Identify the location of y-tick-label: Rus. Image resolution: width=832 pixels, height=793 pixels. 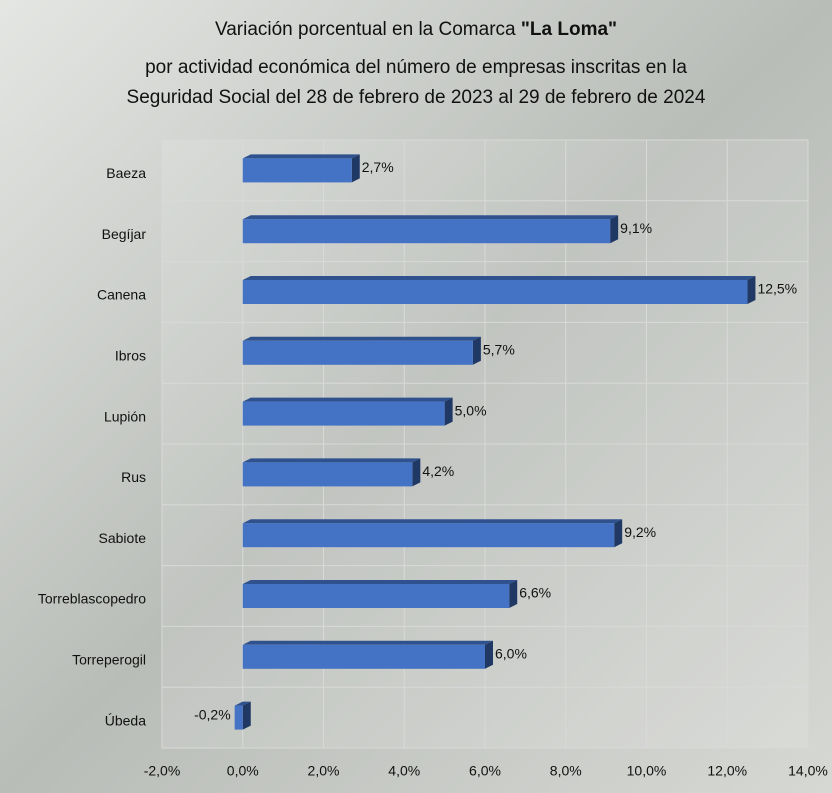
(133, 477).